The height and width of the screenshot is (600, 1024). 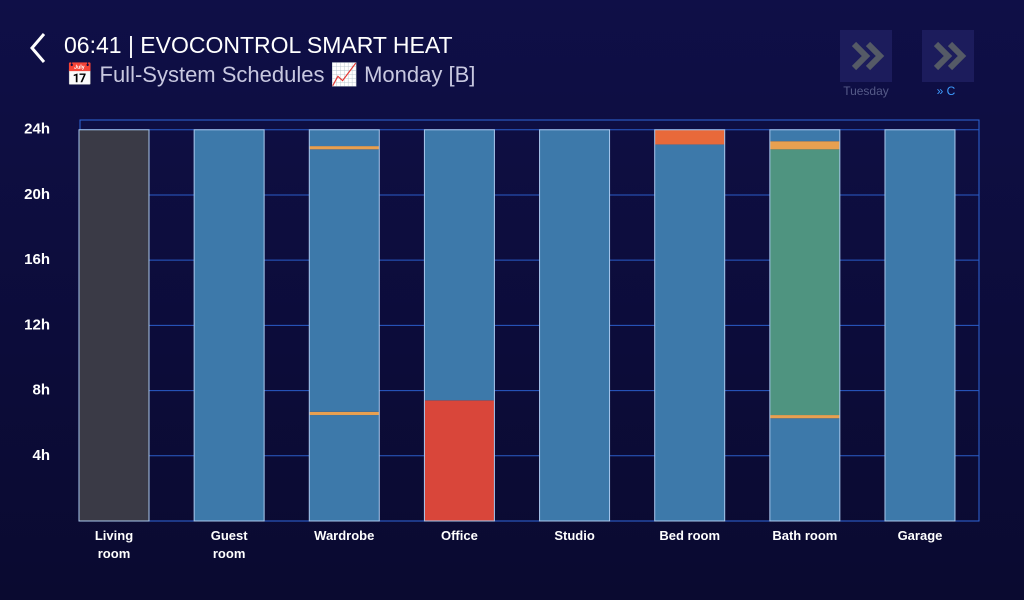 What do you see at coordinates (41, 455) in the screenshot?
I see `y-tick-label: 4h` at bounding box center [41, 455].